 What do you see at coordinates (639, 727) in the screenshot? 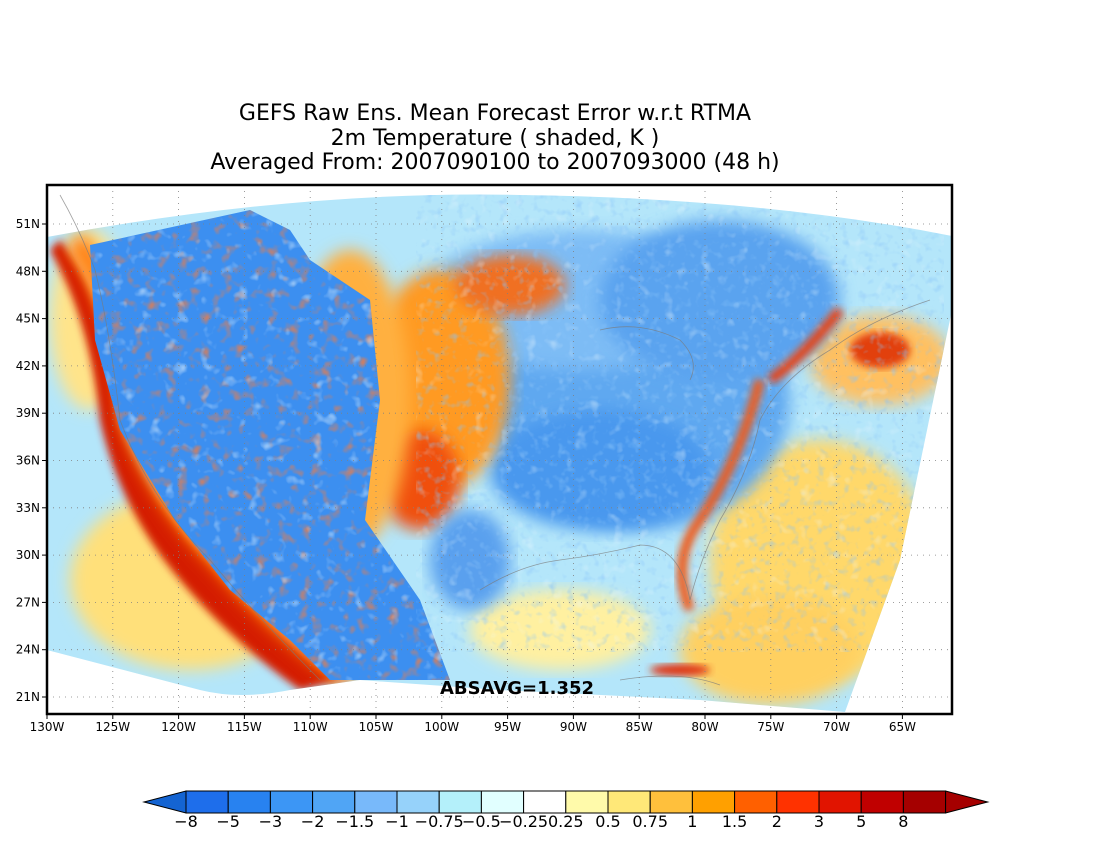
I see `lon-label: 85W` at bounding box center [639, 727].